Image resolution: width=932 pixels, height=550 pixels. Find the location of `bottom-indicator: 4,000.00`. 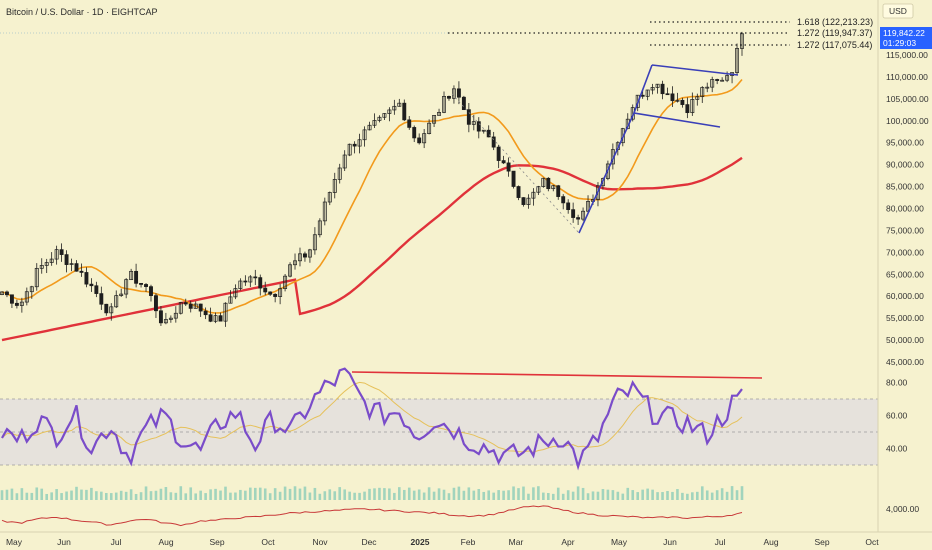

bottom-indicator: 4,000.00 is located at coordinates (460, 515).